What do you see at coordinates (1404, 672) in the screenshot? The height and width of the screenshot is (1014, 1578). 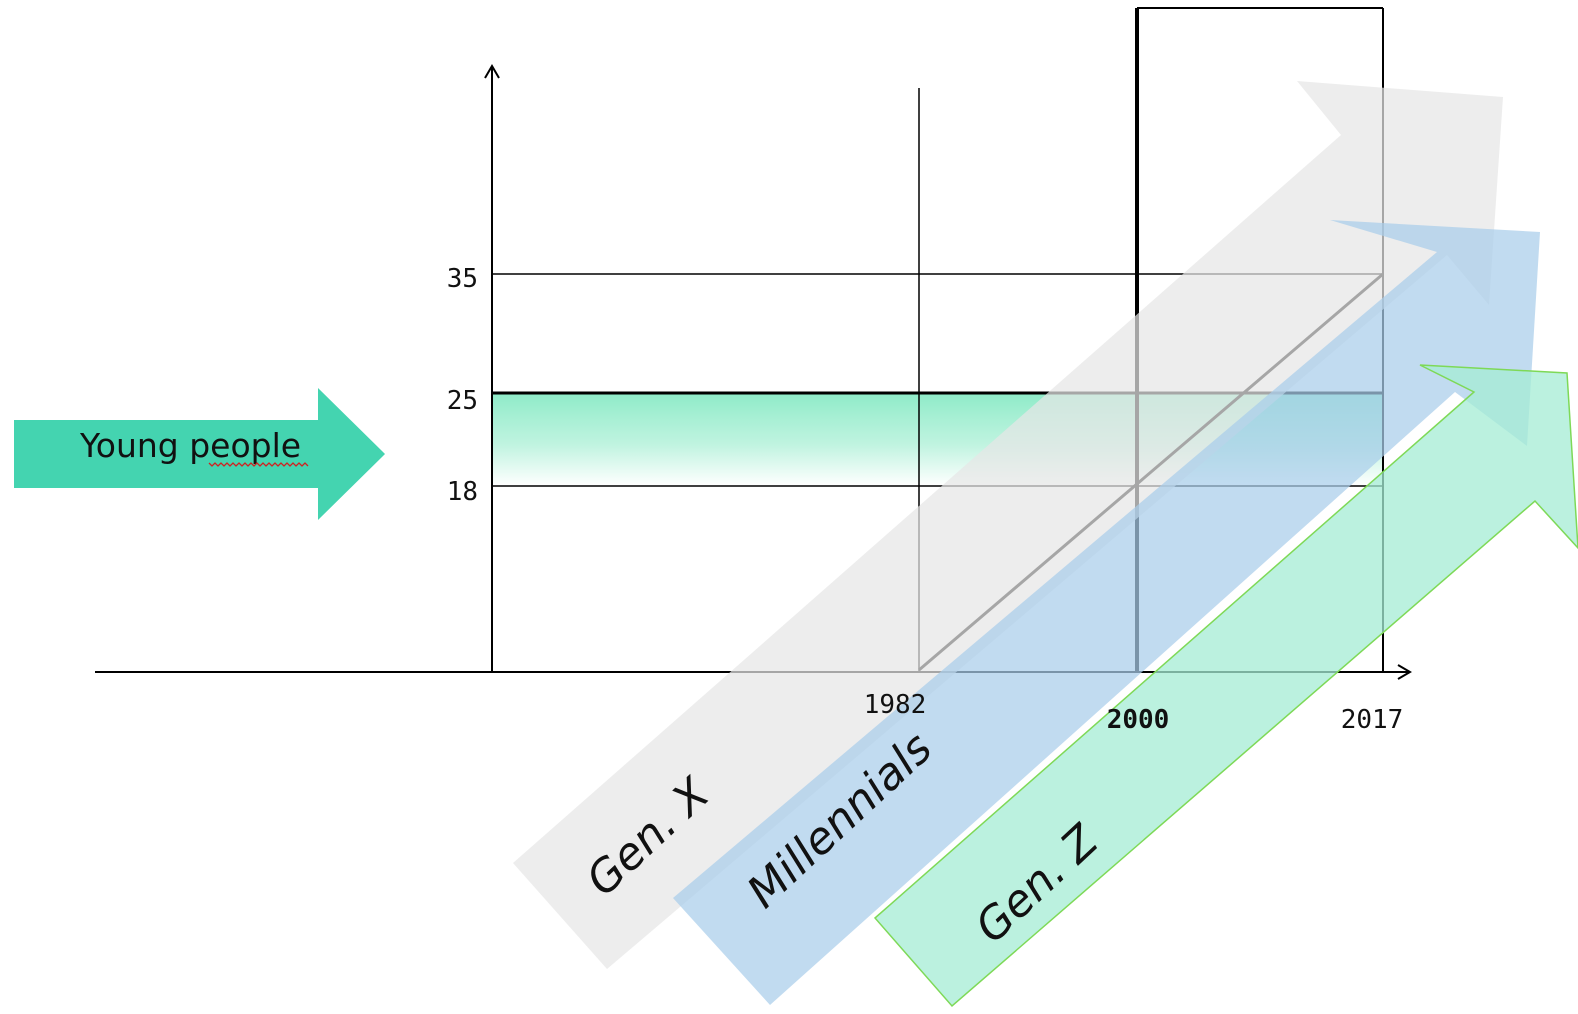 I see `x-axis-arrowhead` at bounding box center [1404, 672].